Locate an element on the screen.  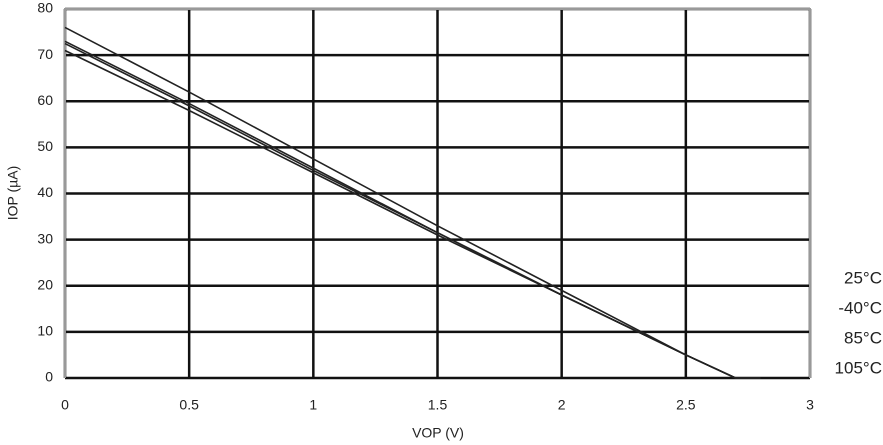
x-axis-label: VOP (V) is located at coordinates (438, 433).